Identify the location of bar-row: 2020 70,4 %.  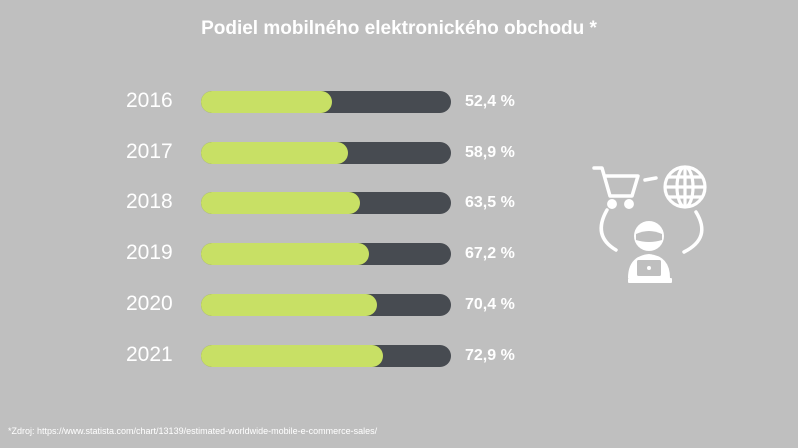
(280, 307).